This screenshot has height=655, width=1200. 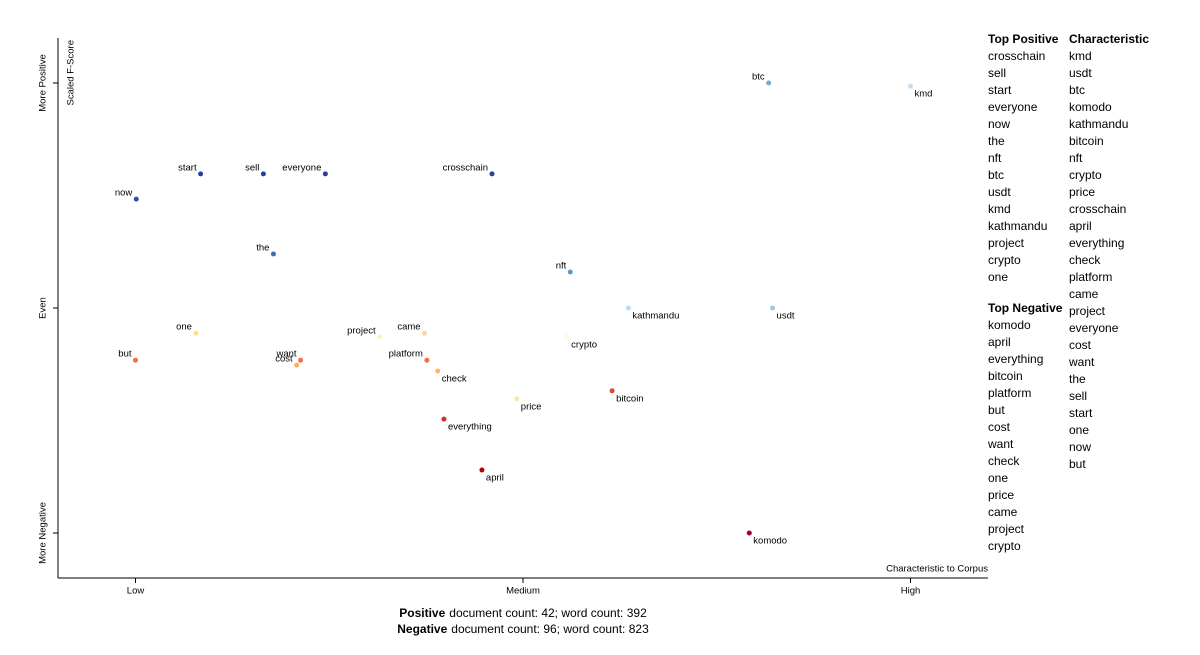 What do you see at coordinates (43, 83) in the screenshot?
I see `y-tick-label: More Positive` at bounding box center [43, 83].